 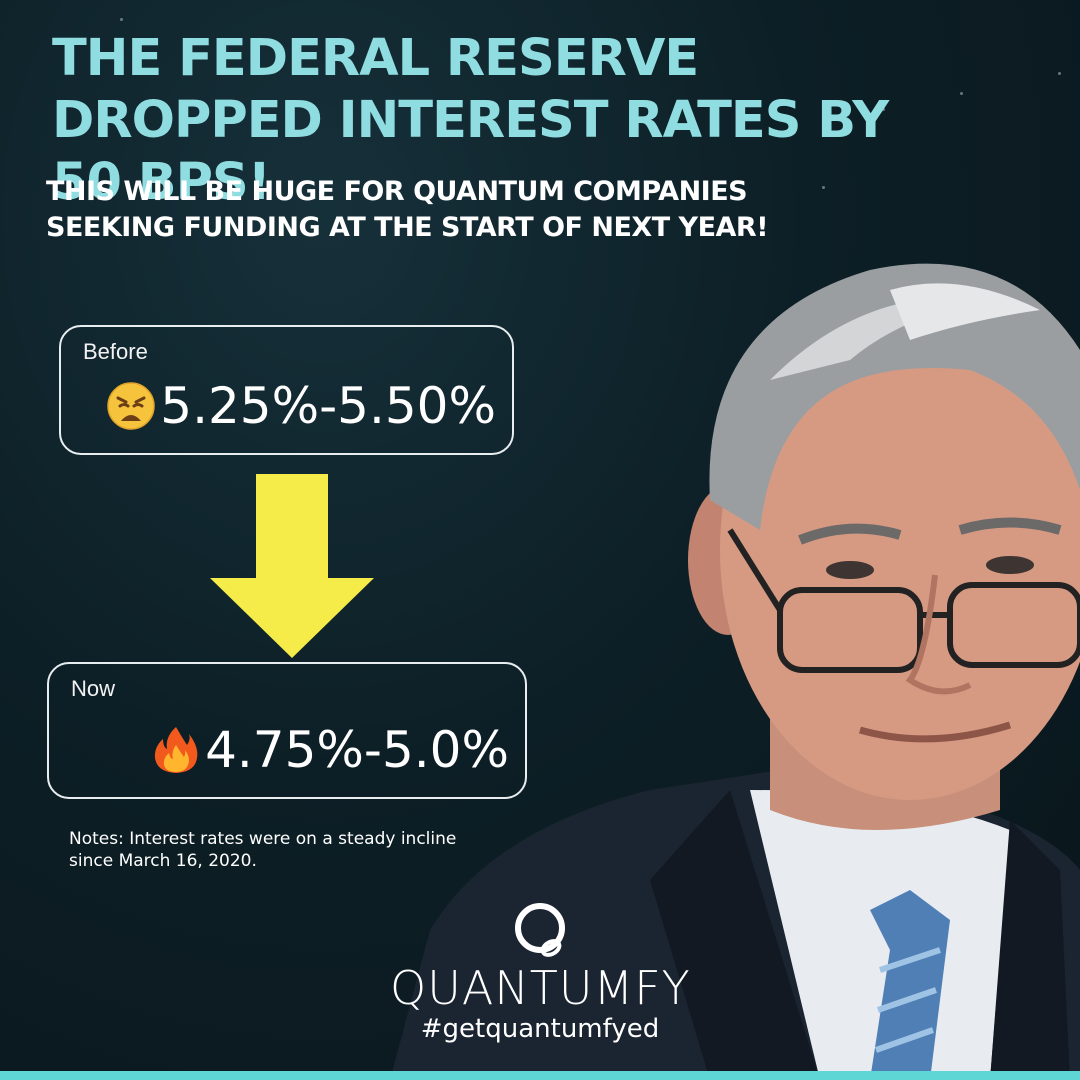 I want to click on before-rate-value: 5.25%-5.50%, so click(x=301, y=406).